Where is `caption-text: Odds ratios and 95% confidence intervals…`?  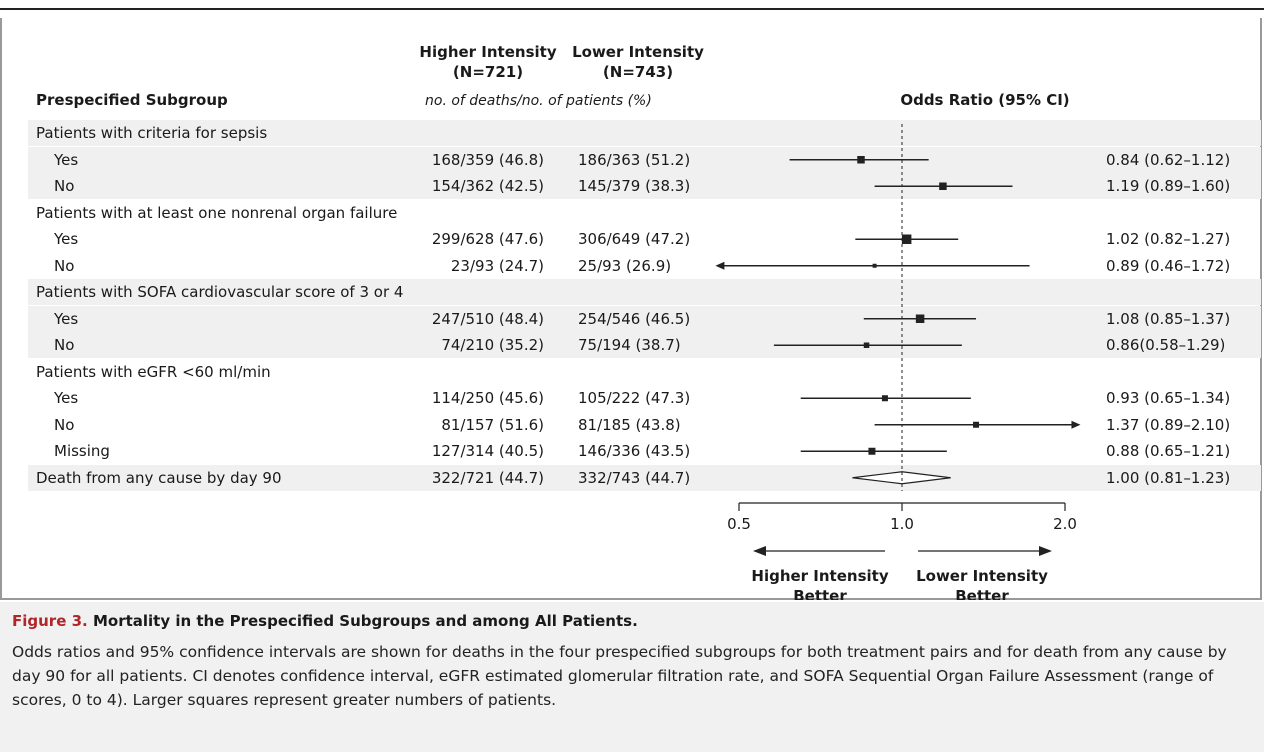
caption-text: Odds ratios and 95% confidence intervals… is located at coordinates (619, 676).